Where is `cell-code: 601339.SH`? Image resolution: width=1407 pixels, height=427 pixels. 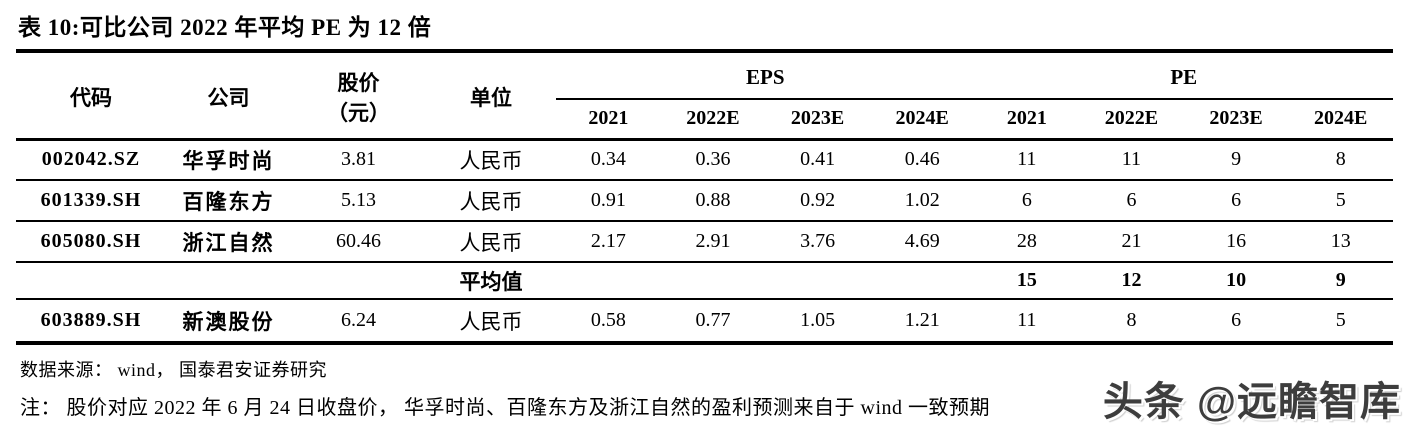
cell-code: 601339.SH is located at coordinates (91, 201).